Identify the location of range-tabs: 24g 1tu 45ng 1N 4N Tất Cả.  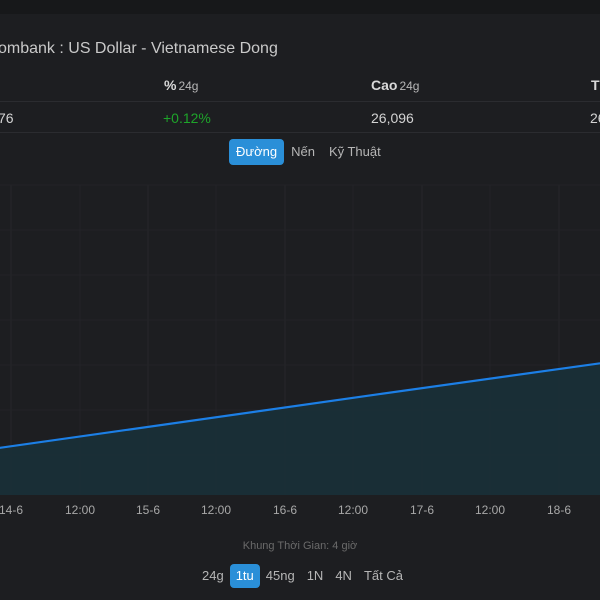
(302, 576).